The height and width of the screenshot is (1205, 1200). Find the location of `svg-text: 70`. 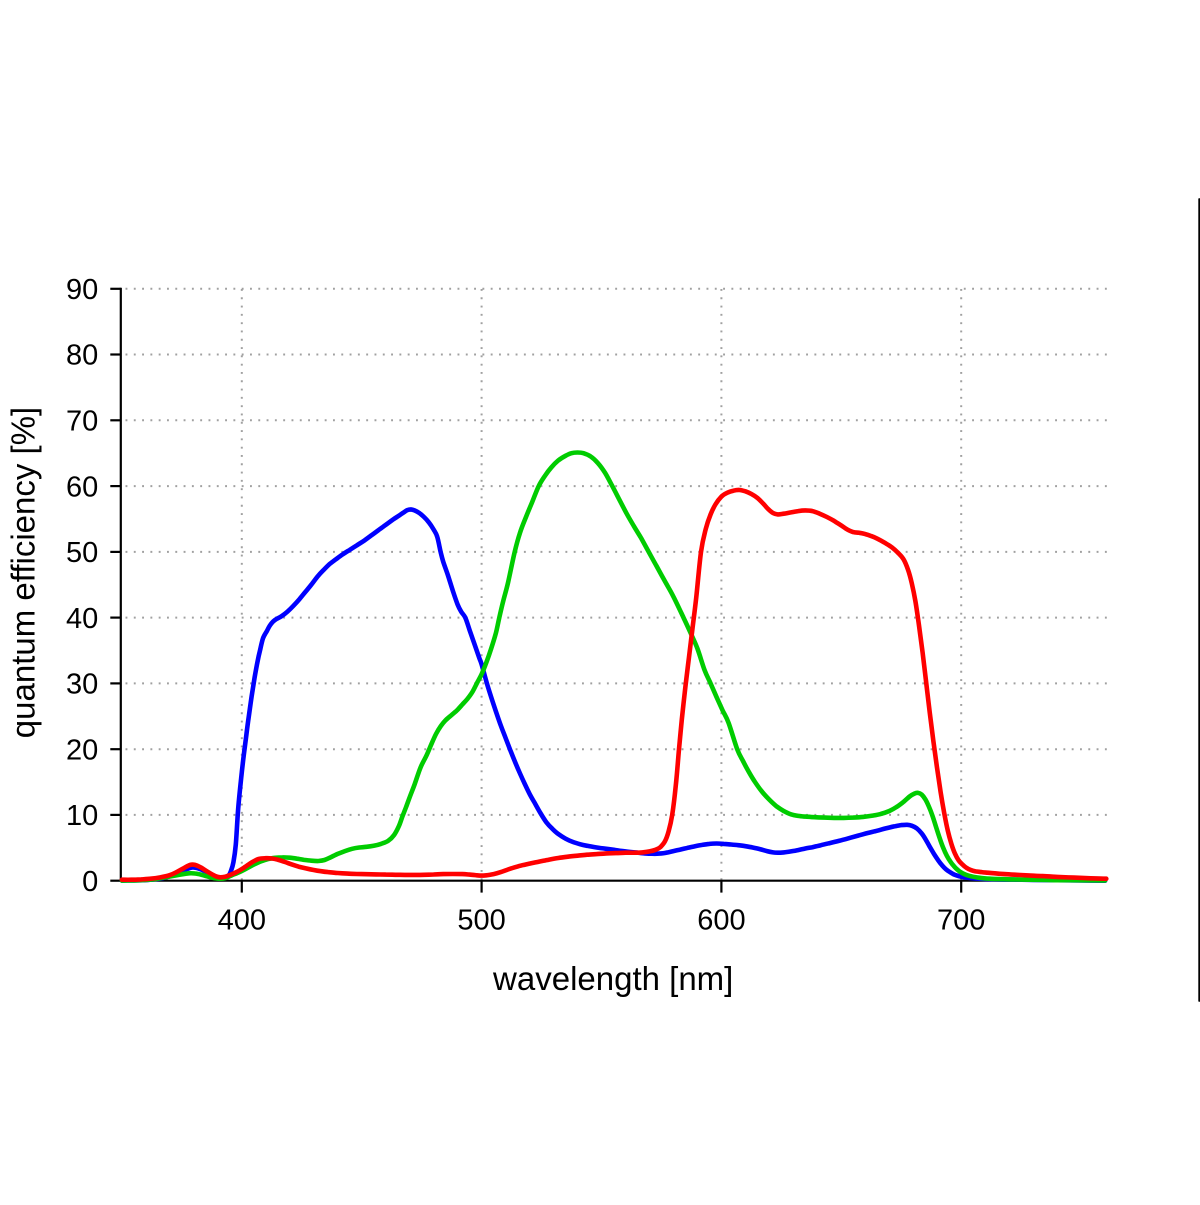

svg-text: 70 is located at coordinates (82, 422).